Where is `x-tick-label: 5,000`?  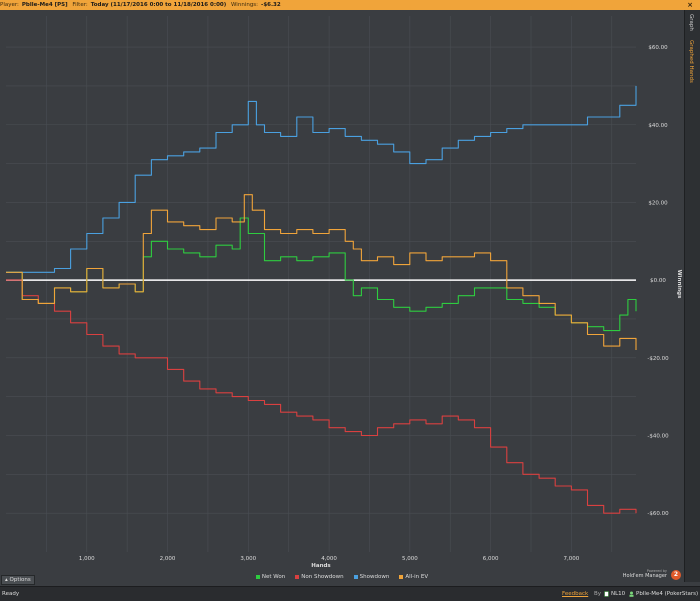 x-tick-label: 5,000 is located at coordinates (410, 559).